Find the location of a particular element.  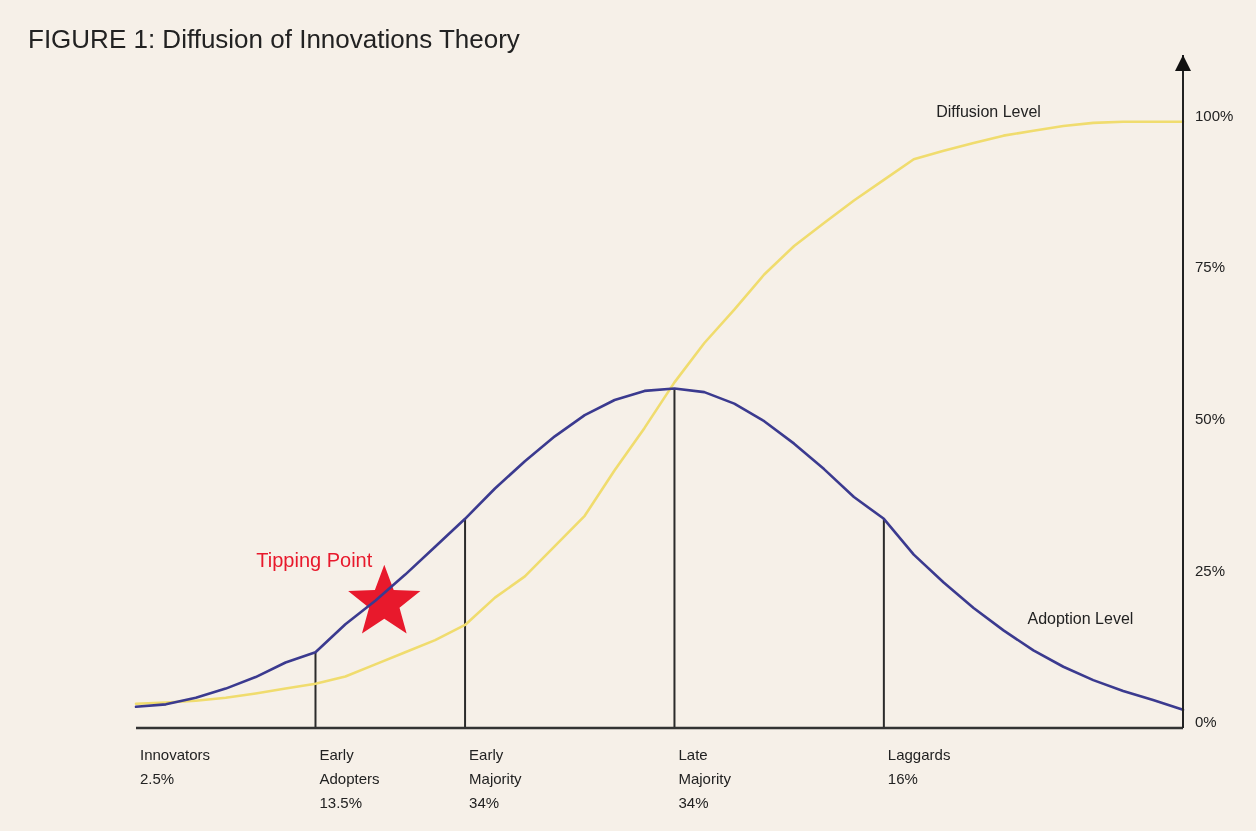

y-tick-label: 75% is located at coordinates (1210, 267).